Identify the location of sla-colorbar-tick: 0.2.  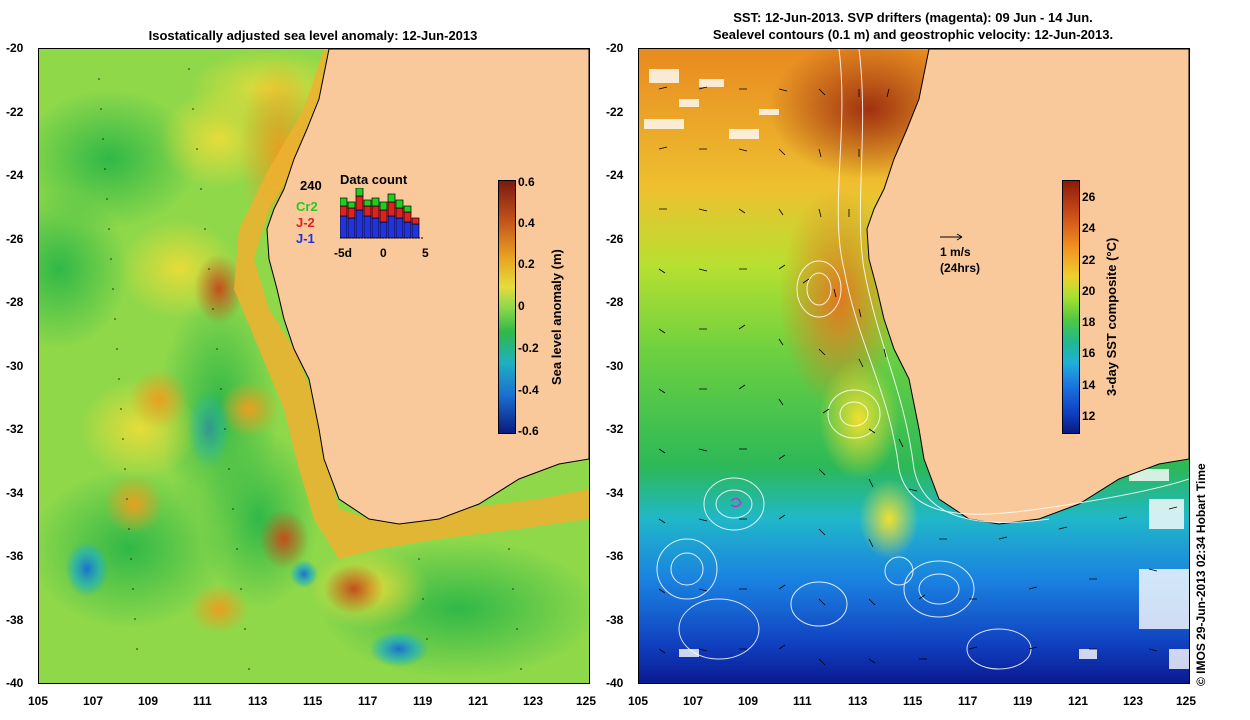
(526, 264).